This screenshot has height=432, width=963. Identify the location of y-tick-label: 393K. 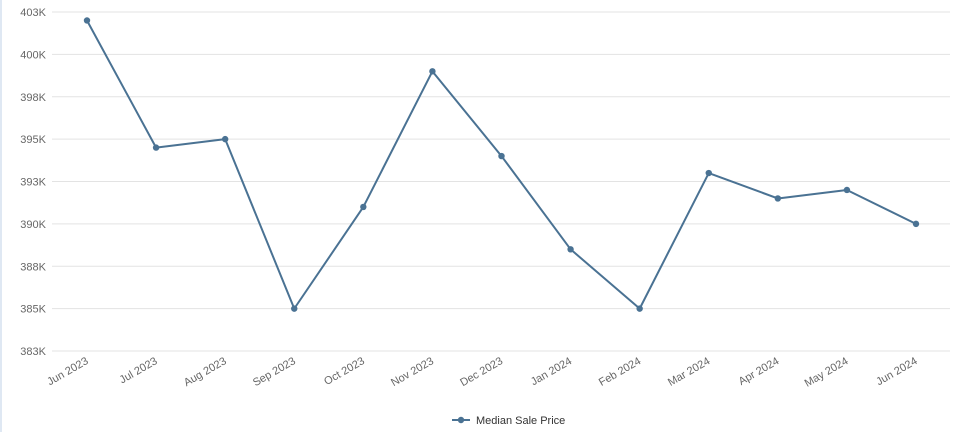
(33, 183).